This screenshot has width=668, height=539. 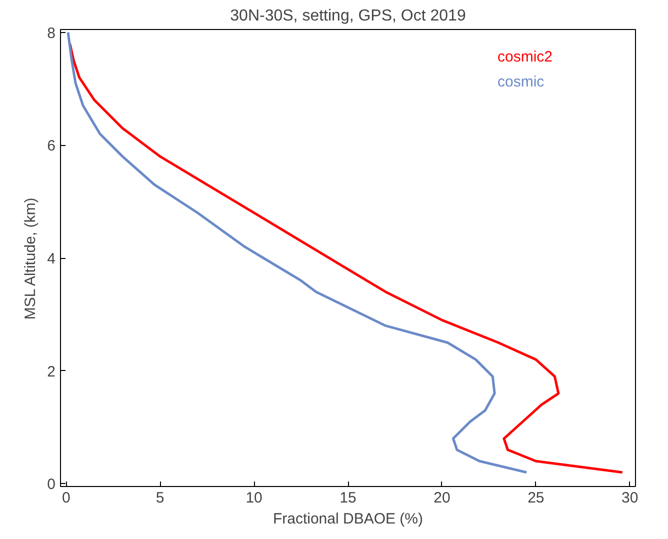 I want to click on chart-title: 30N-30S, setting, GPS, Oct 2019, so click(x=348, y=16).